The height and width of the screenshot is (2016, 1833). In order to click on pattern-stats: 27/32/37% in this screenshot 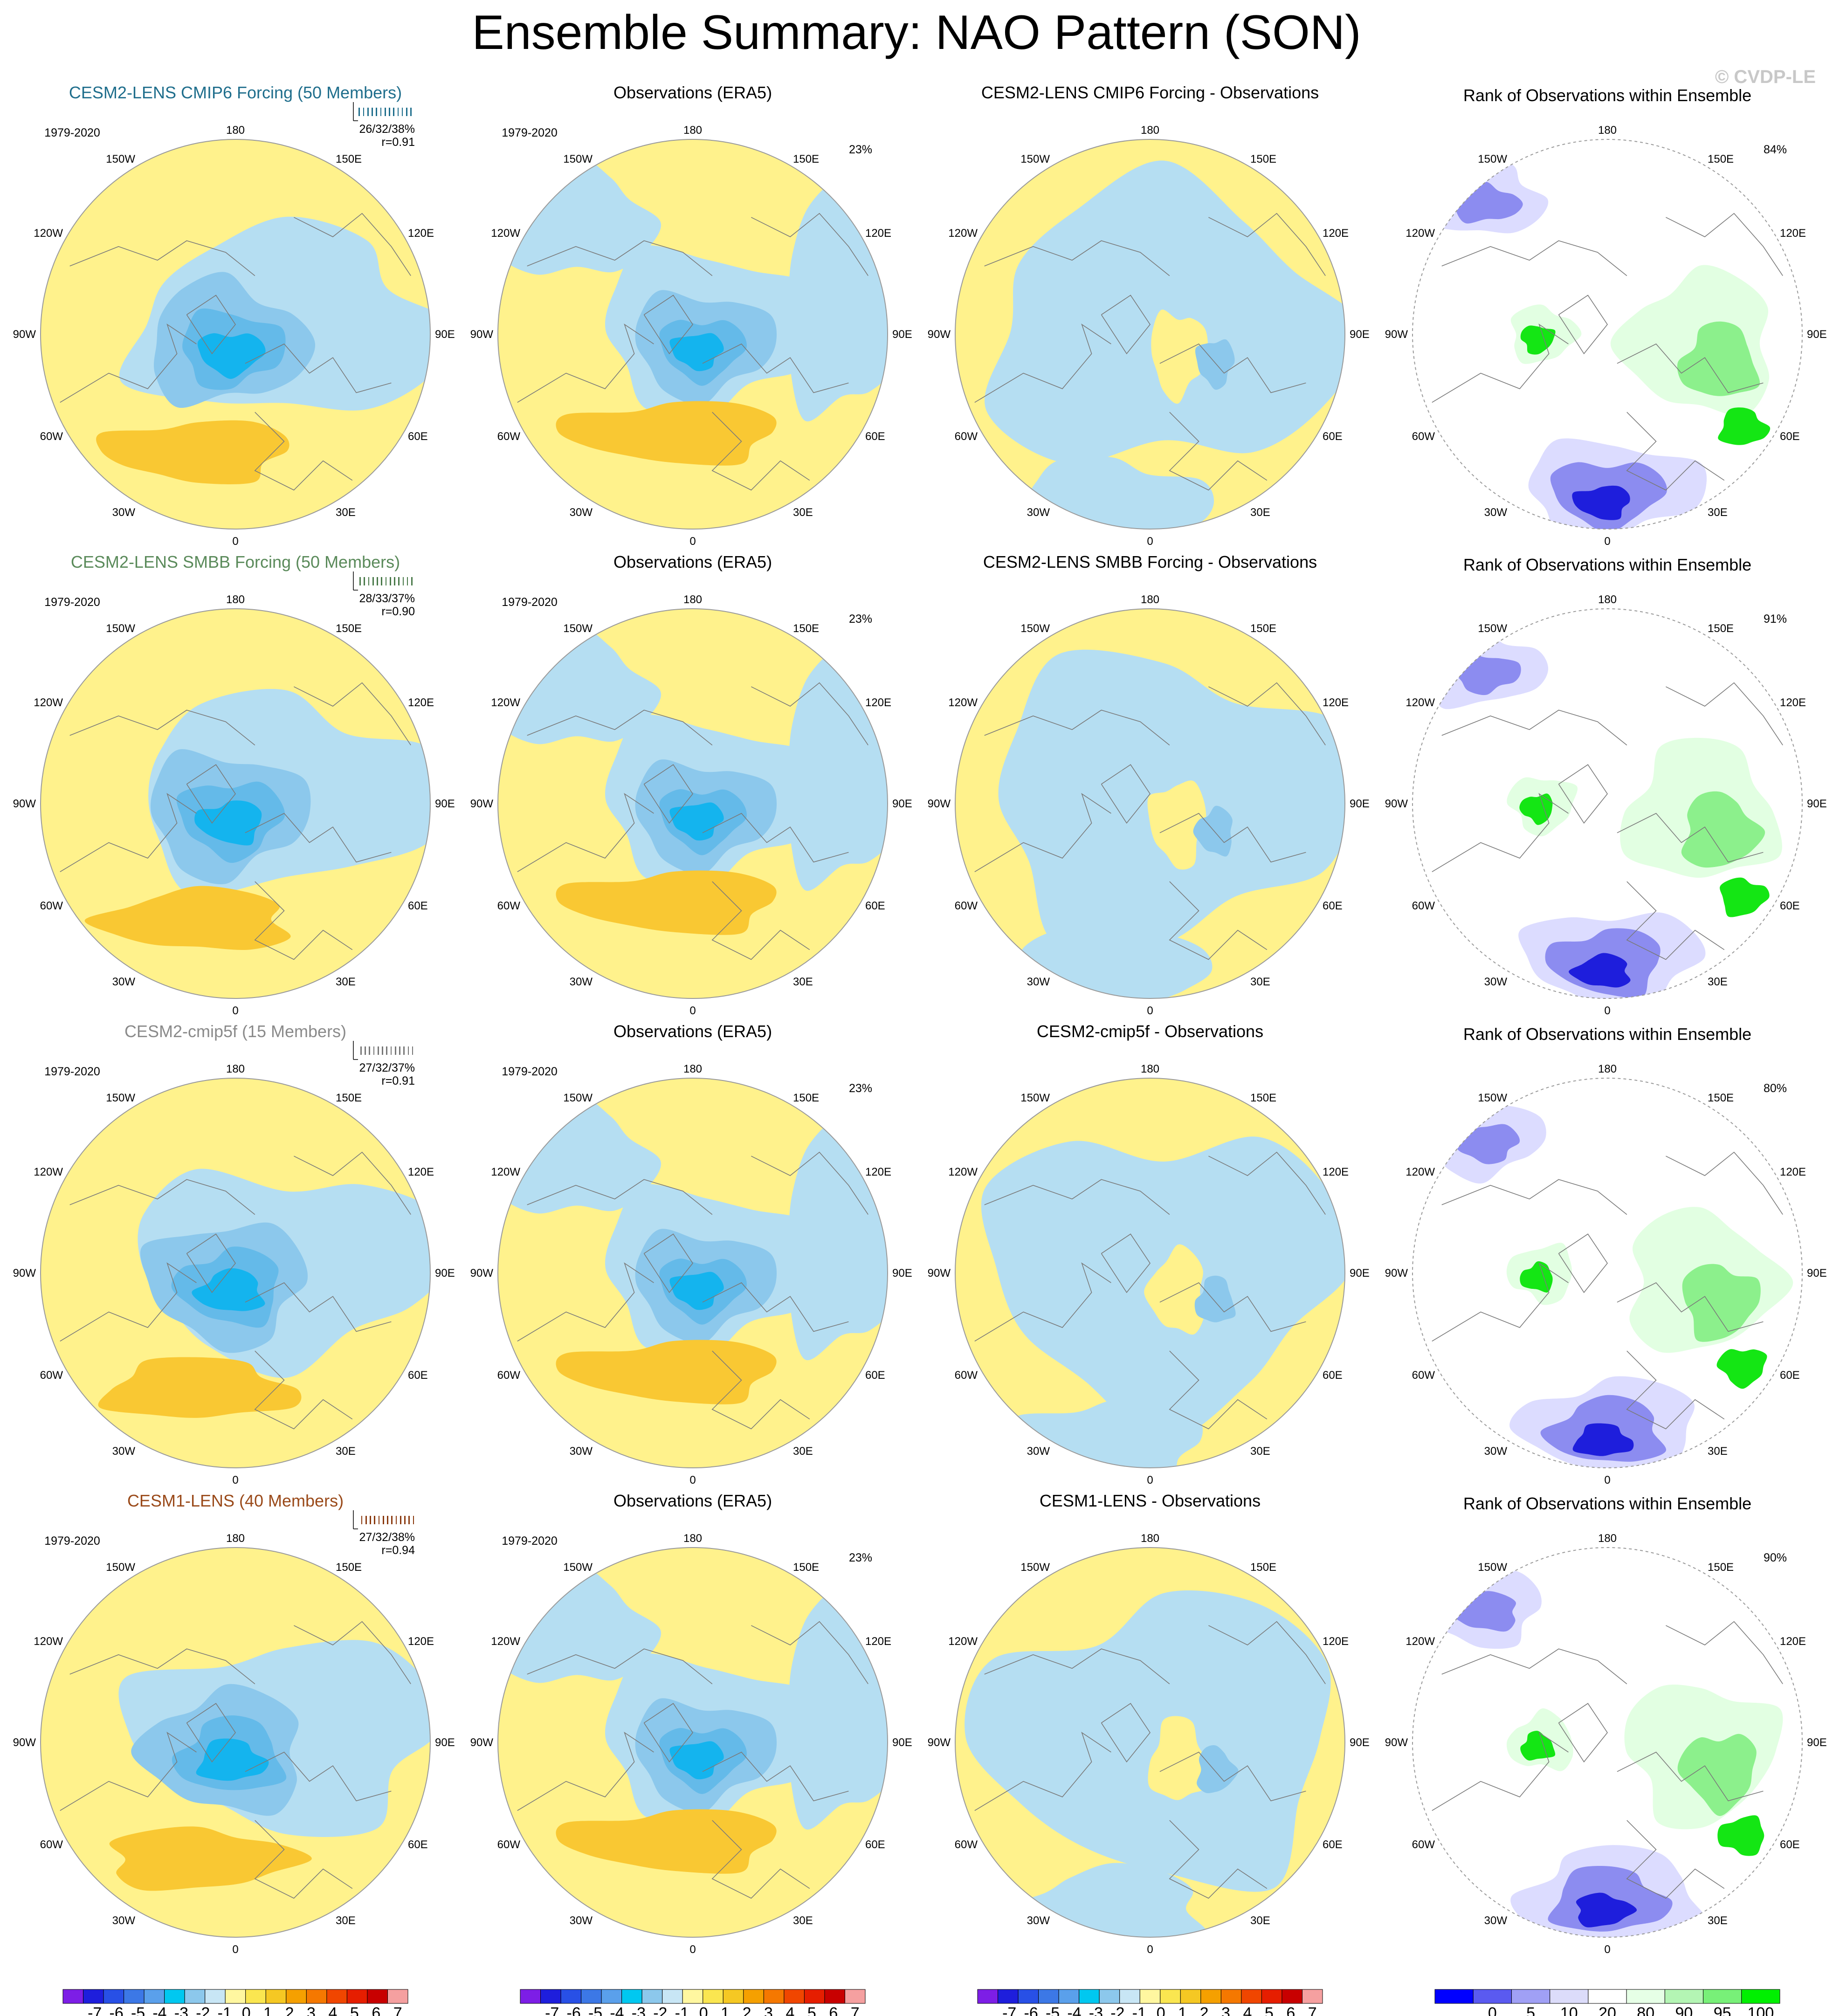, I will do `click(387, 1067)`.